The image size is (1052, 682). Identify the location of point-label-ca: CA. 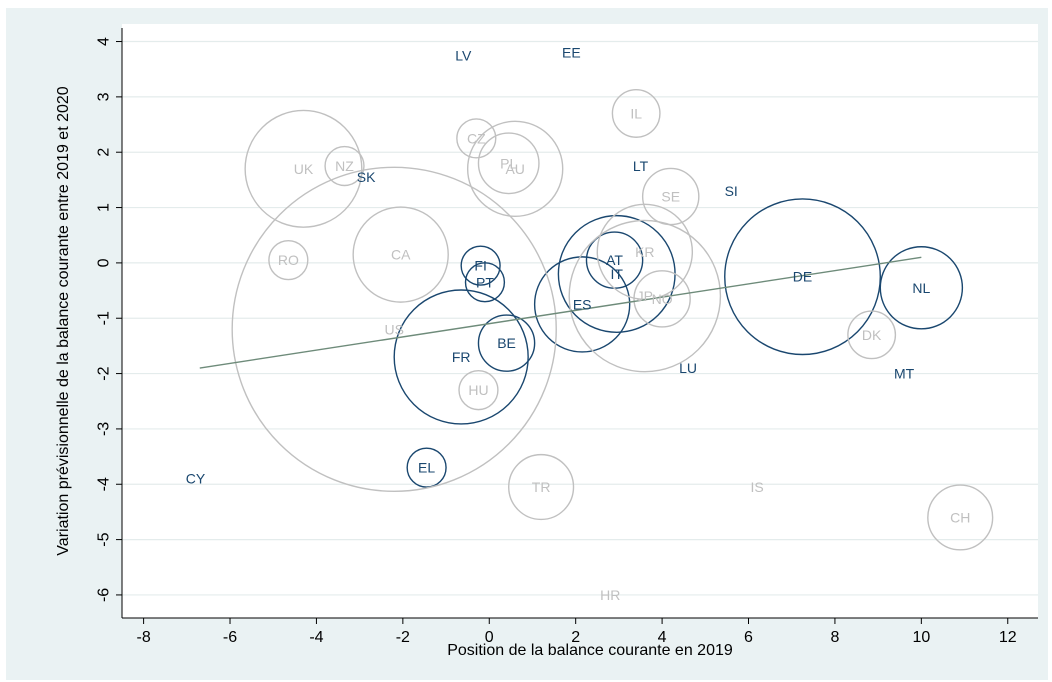
(401, 255).